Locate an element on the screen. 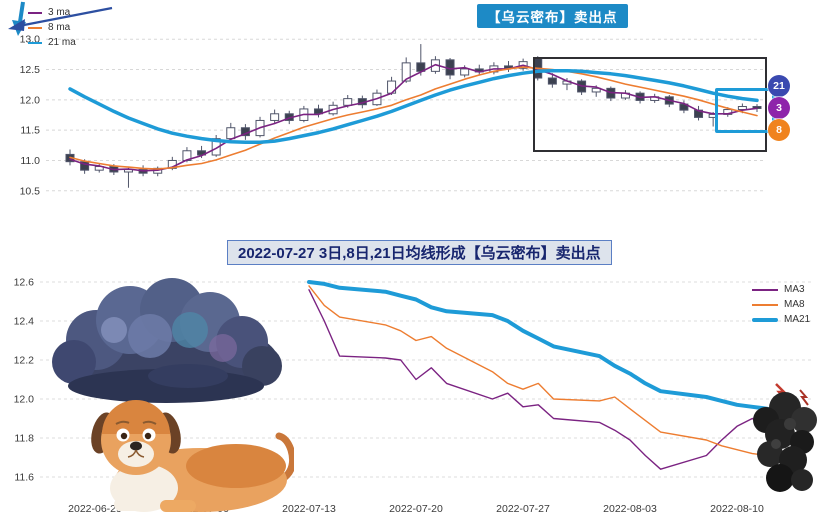 Image resolution: width=822 pixels, height=522 pixels. dog-illustration is located at coordinates (192, 456).